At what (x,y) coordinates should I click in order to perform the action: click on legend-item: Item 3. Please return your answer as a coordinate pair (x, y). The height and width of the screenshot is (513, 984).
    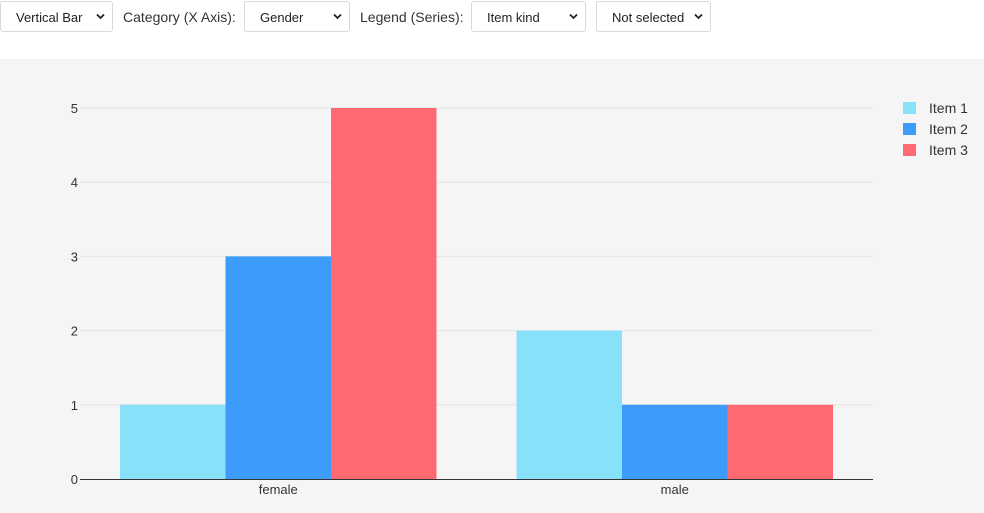
    Looking at the image, I should click on (935, 149).